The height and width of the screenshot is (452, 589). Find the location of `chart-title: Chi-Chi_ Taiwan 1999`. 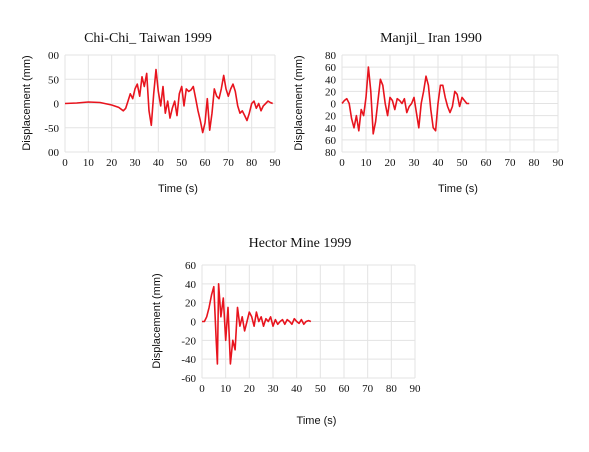

chart-title: Chi-Chi_ Taiwan 1999 is located at coordinates (148, 38).